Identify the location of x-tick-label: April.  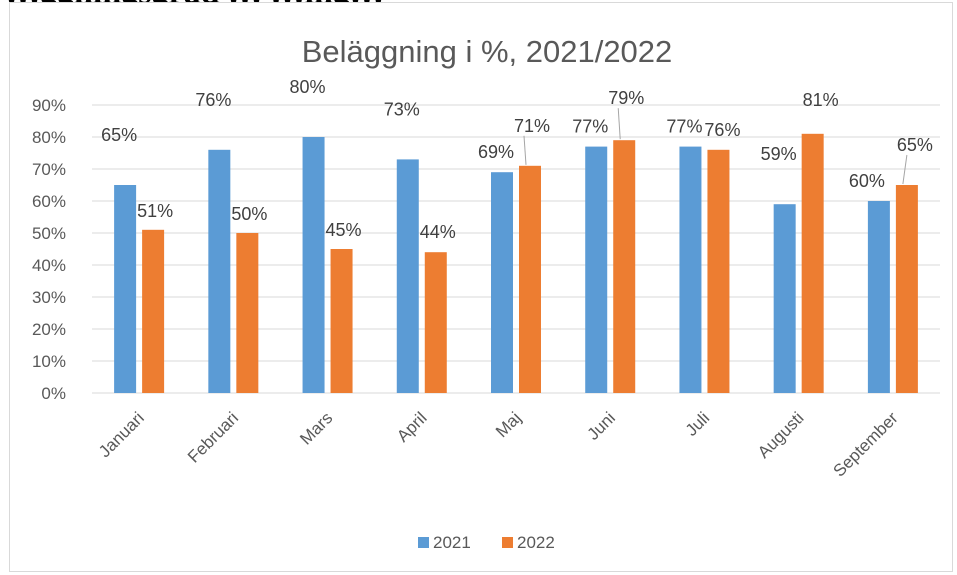
(411, 426).